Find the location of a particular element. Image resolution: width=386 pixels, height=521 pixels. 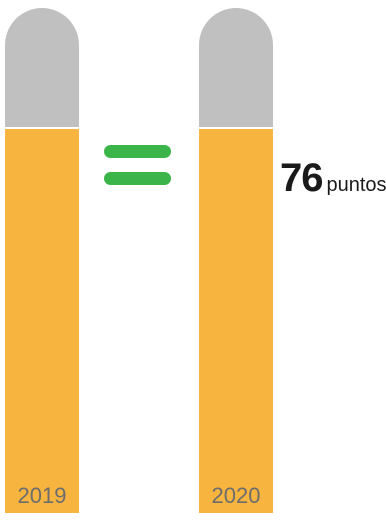

bar-2019-empty-portion is located at coordinates (42, 67).